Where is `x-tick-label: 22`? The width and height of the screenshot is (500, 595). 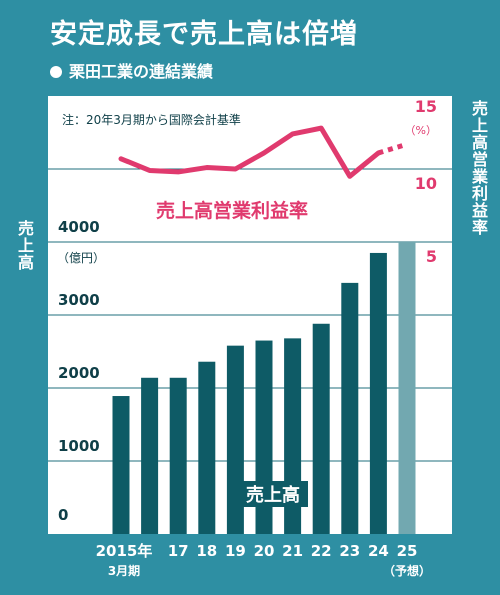 x-tick-label: 22 is located at coordinates (321, 551).